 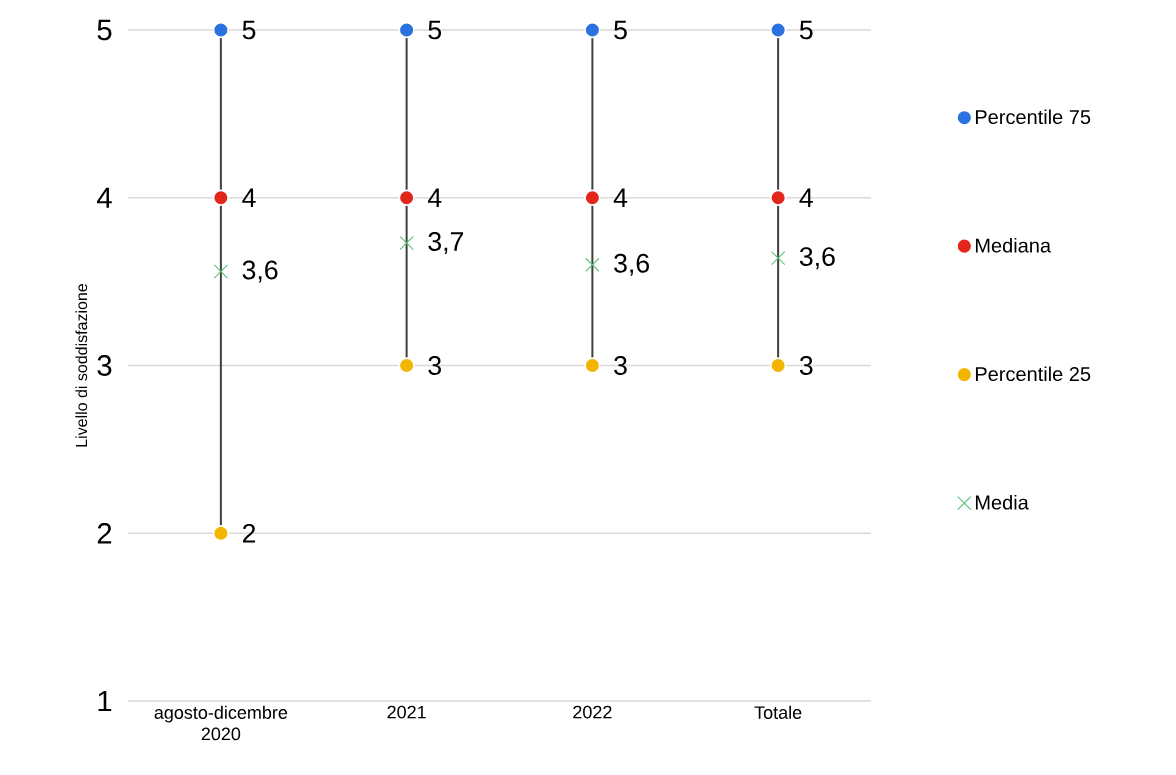 What do you see at coordinates (1033, 374) in the screenshot?
I see `legend-label: Percentile 25` at bounding box center [1033, 374].